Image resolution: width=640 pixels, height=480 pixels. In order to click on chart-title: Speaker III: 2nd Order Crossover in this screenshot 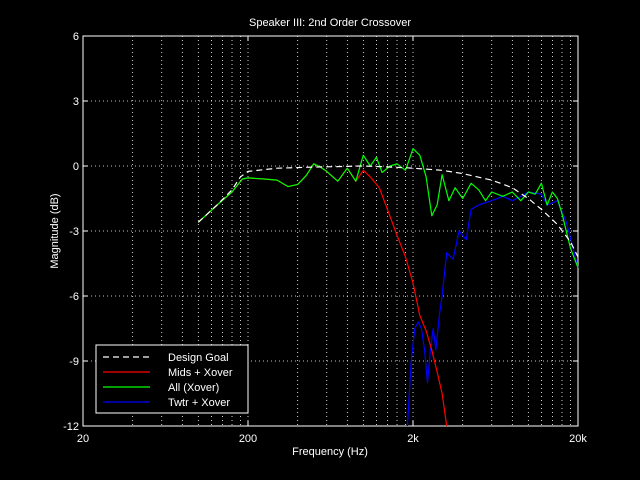, I will do `click(330, 23)`.